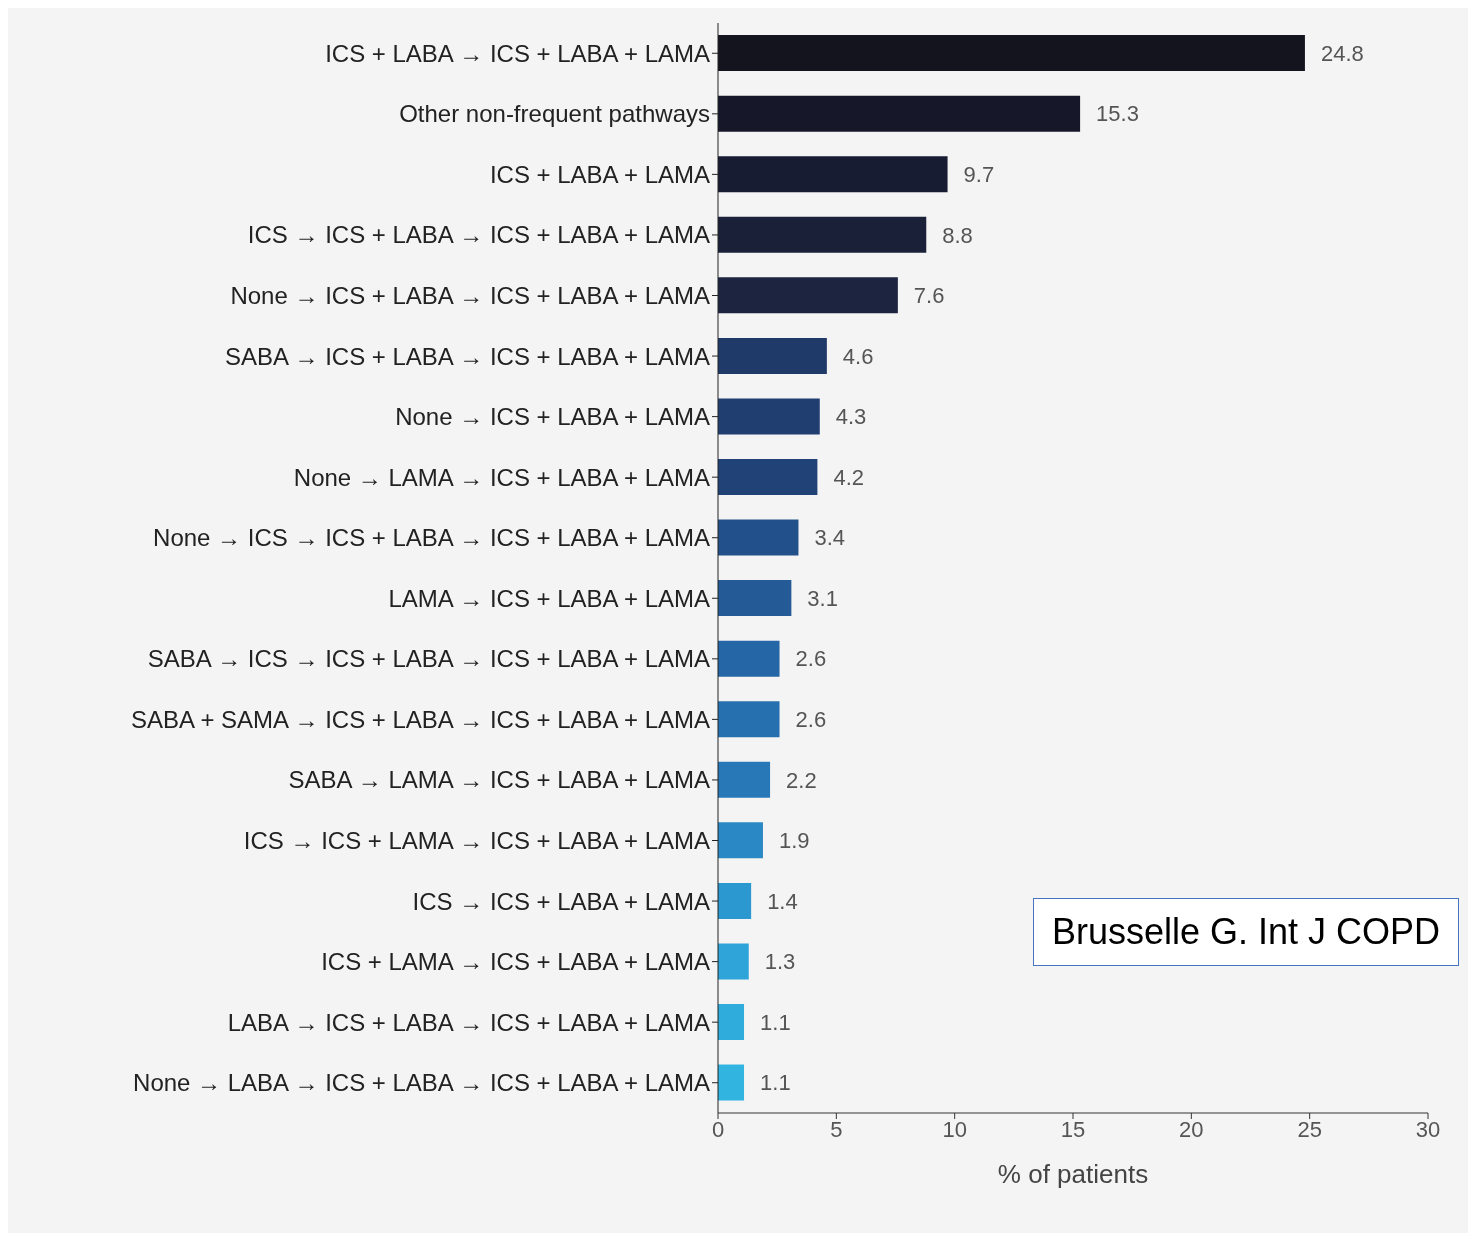 The width and height of the screenshot is (1478, 1245). What do you see at coordinates (1191, 1129) in the screenshot?
I see `x-tick-label: 20` at bounding box center [1191, 1129].